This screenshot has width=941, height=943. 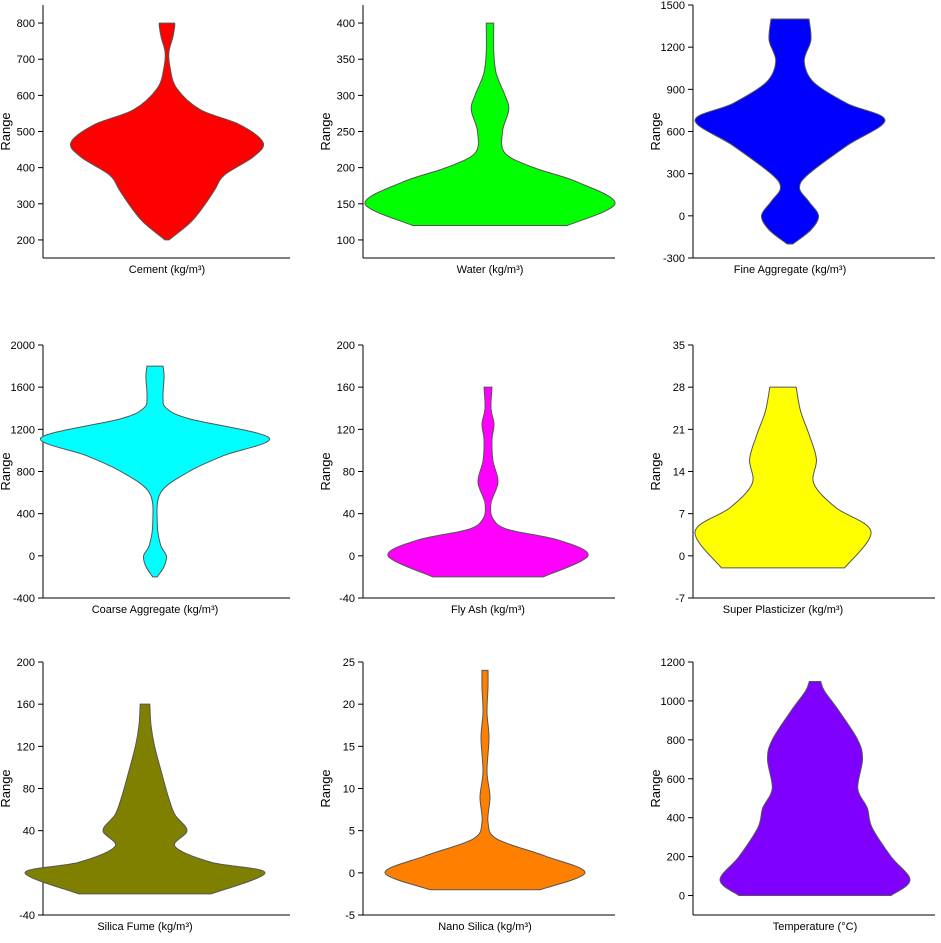 I want to click on y-tick-label: 150, so click(x=346, y=205).